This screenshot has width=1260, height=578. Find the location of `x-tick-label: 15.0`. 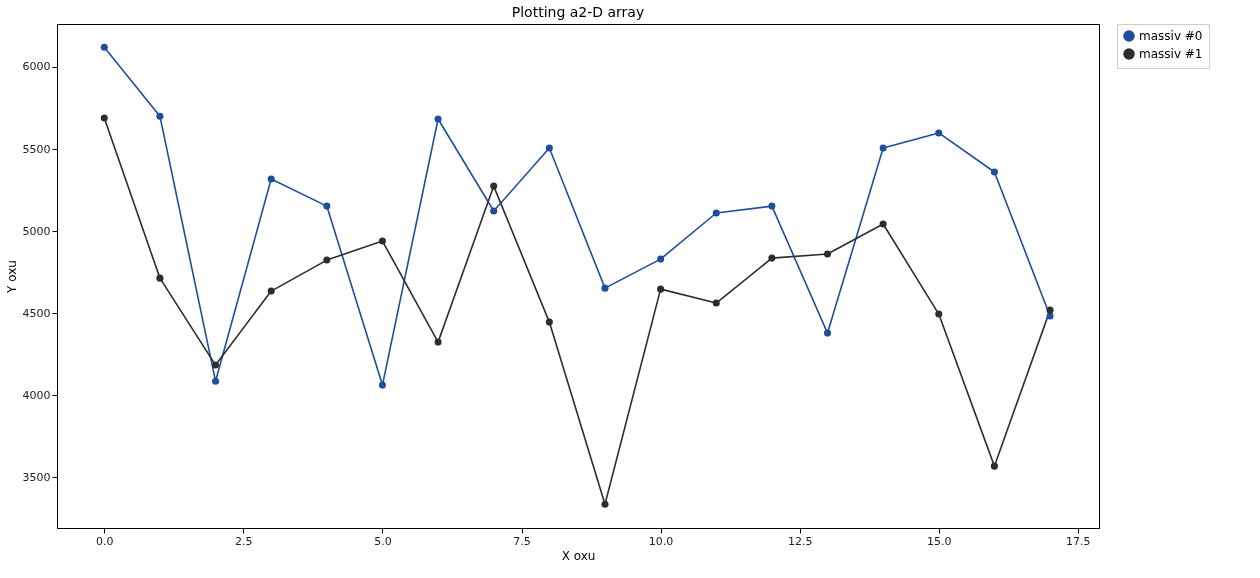

x-tick-label: 15.0 is located at coordinates (939, 541).